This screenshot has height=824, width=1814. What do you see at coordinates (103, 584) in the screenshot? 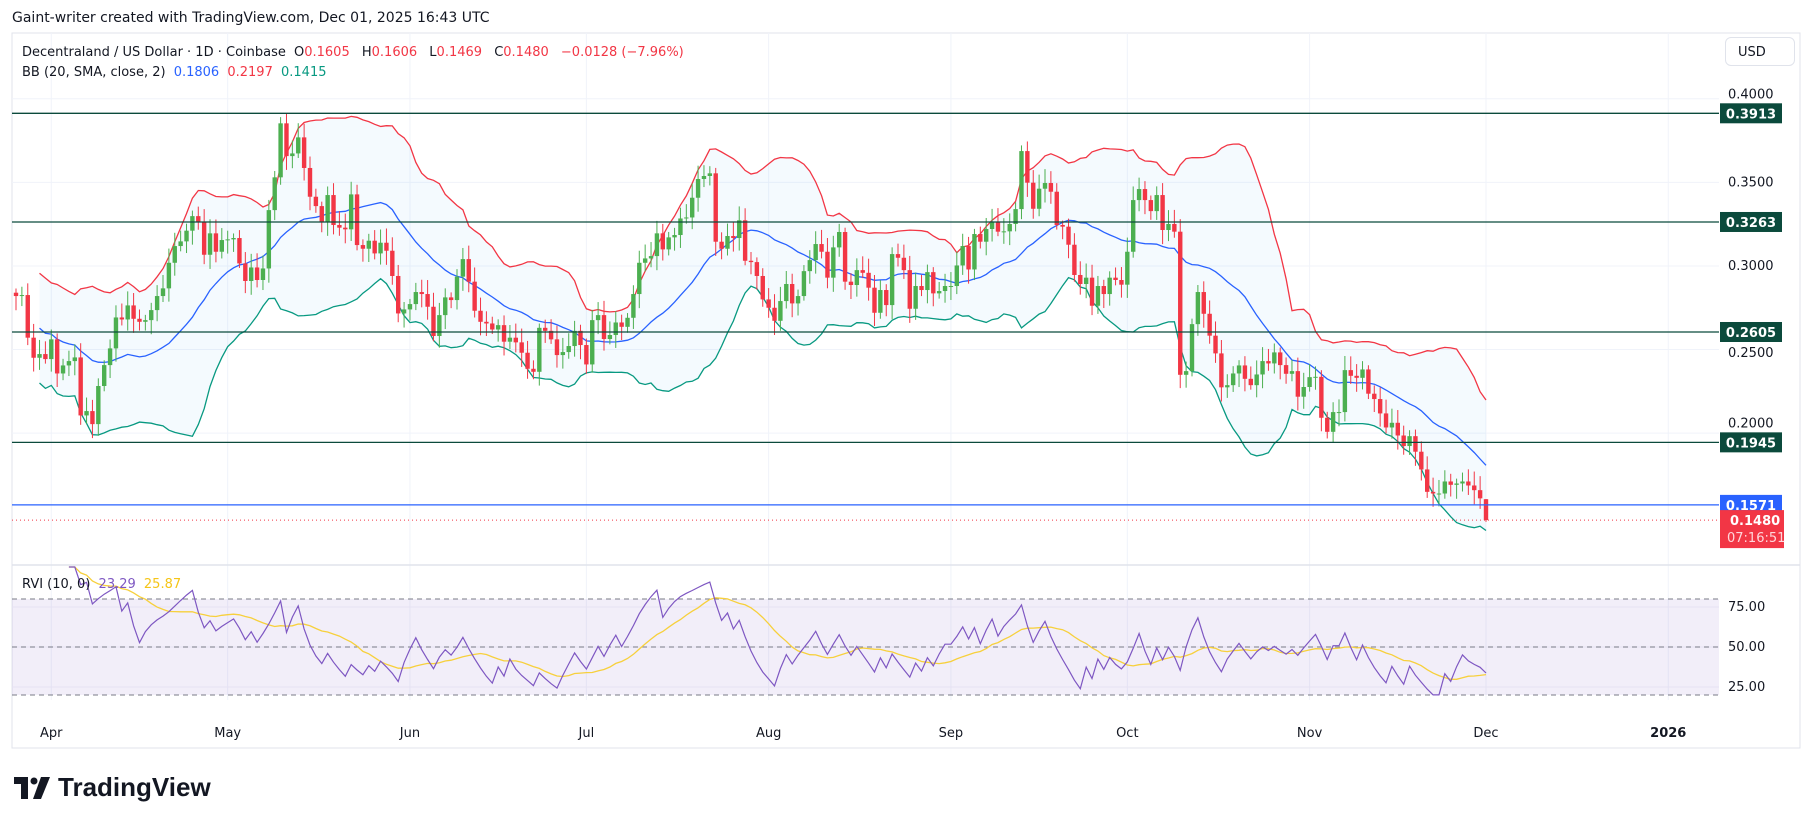
I see `rvi-legend: RVI (10, 0) 23.29 25.87` at bounding box center [103, 584].